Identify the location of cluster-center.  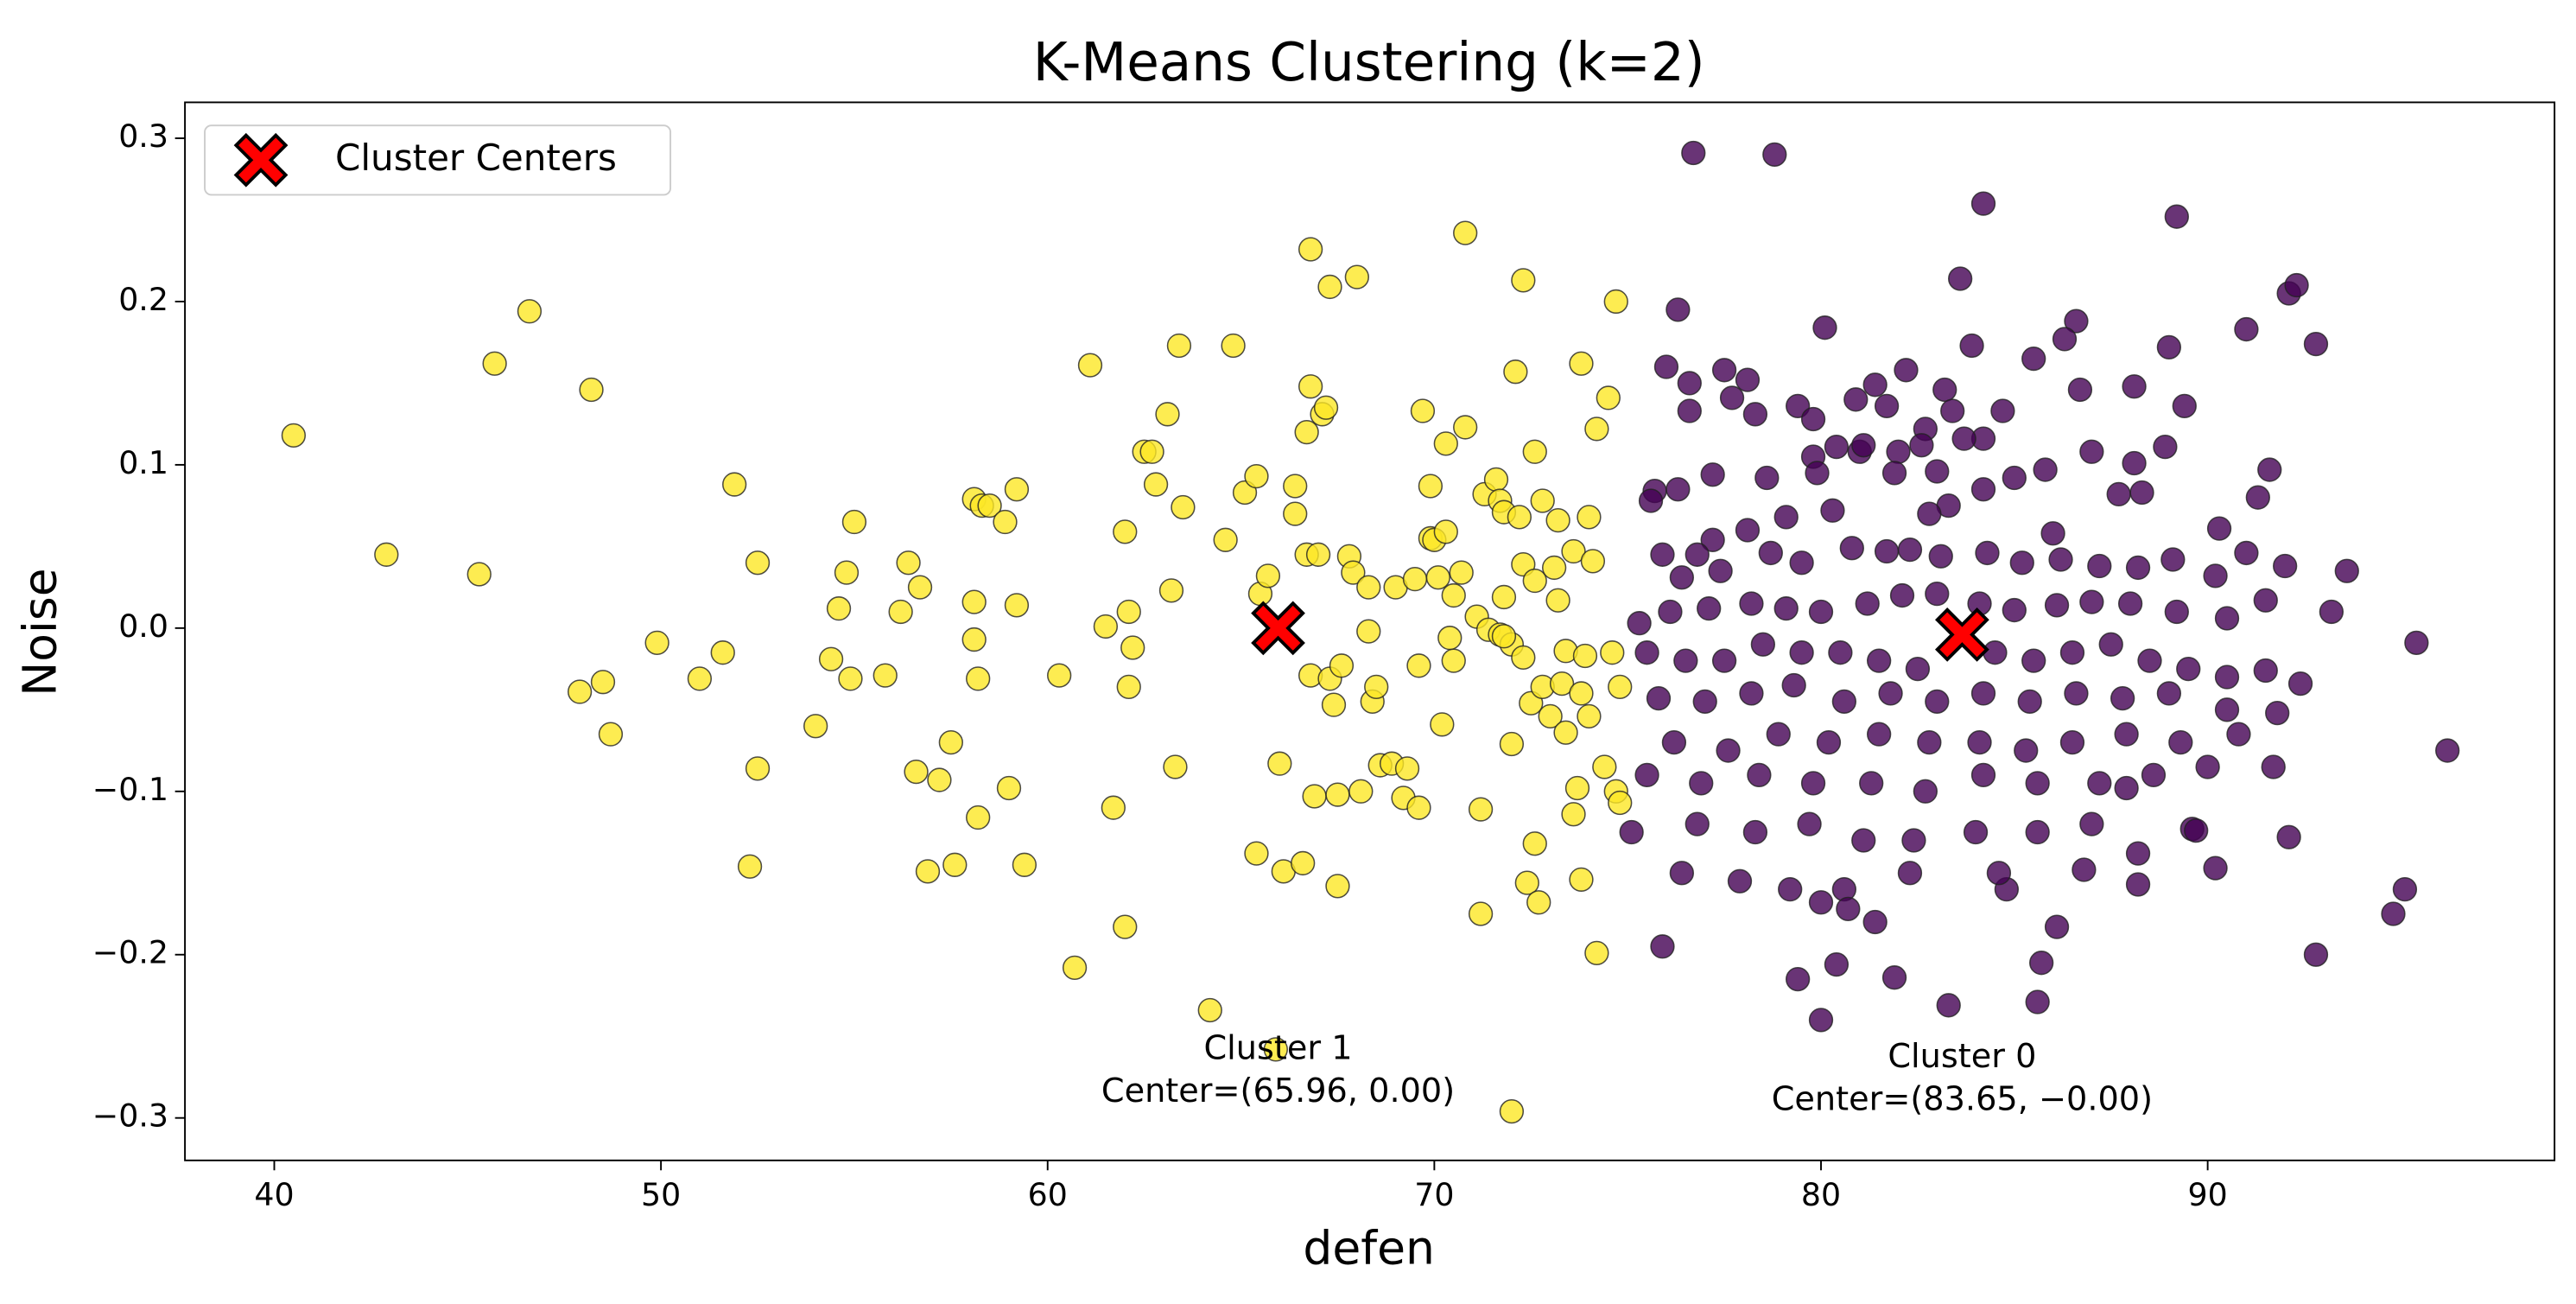
(1278, 628).